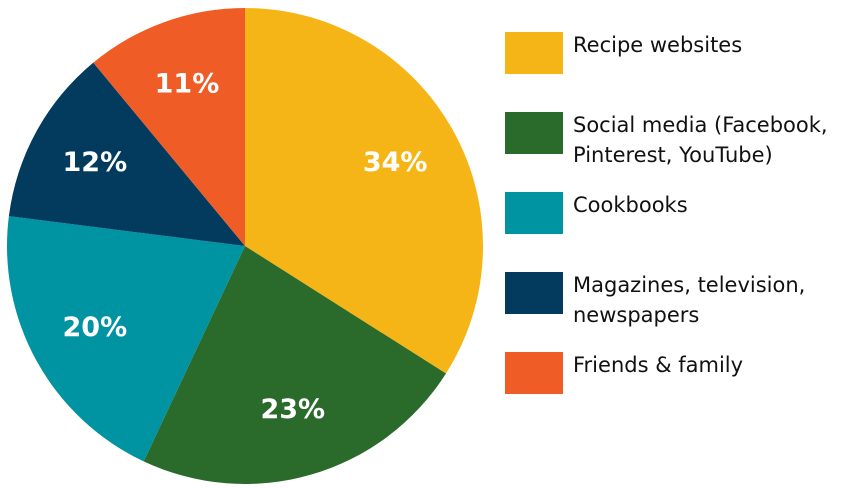  Describe the element at coordinates (658, 365) in the screenshot. I see `legend-label: Friends & family` at that location.